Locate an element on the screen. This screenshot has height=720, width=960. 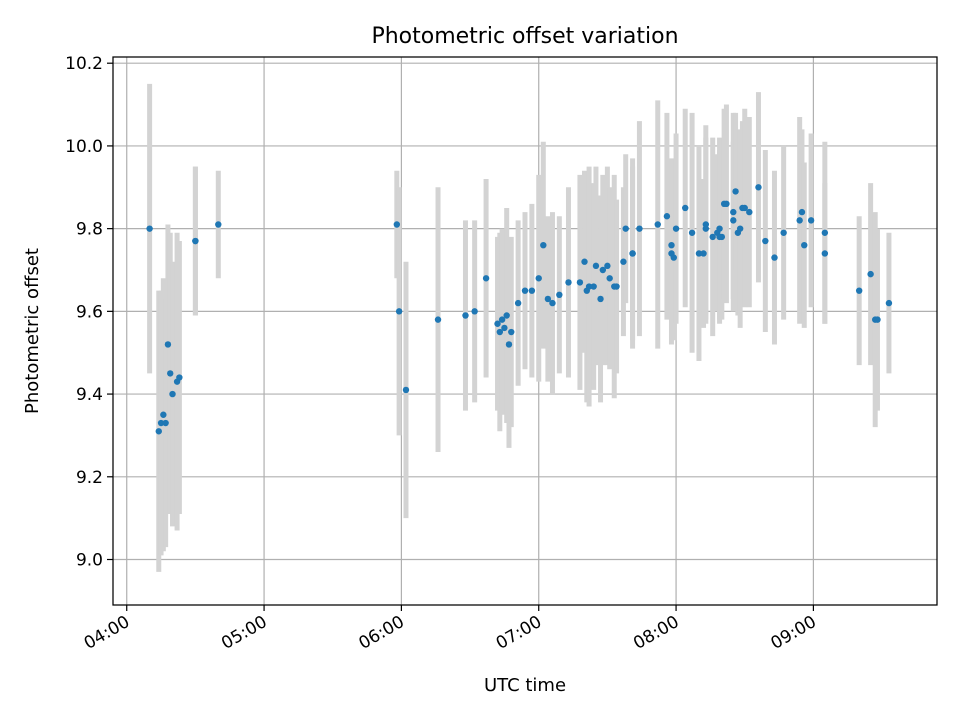
y-axis-label: Photometric offset is located at coordinates (32, 331).